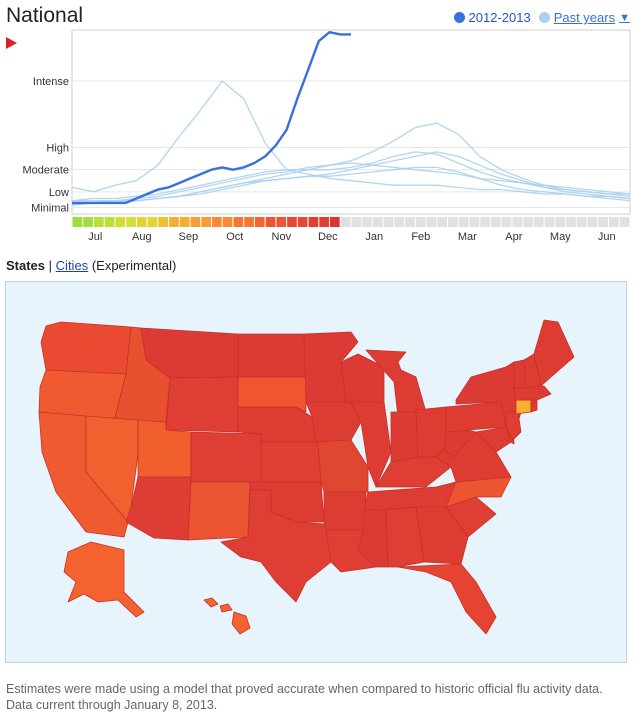 This screenshot has height=718, width=640. What do you see at coordinates (45, 15) in the screenshot?
I see `page-title: National` at bounding box center [45, 15].